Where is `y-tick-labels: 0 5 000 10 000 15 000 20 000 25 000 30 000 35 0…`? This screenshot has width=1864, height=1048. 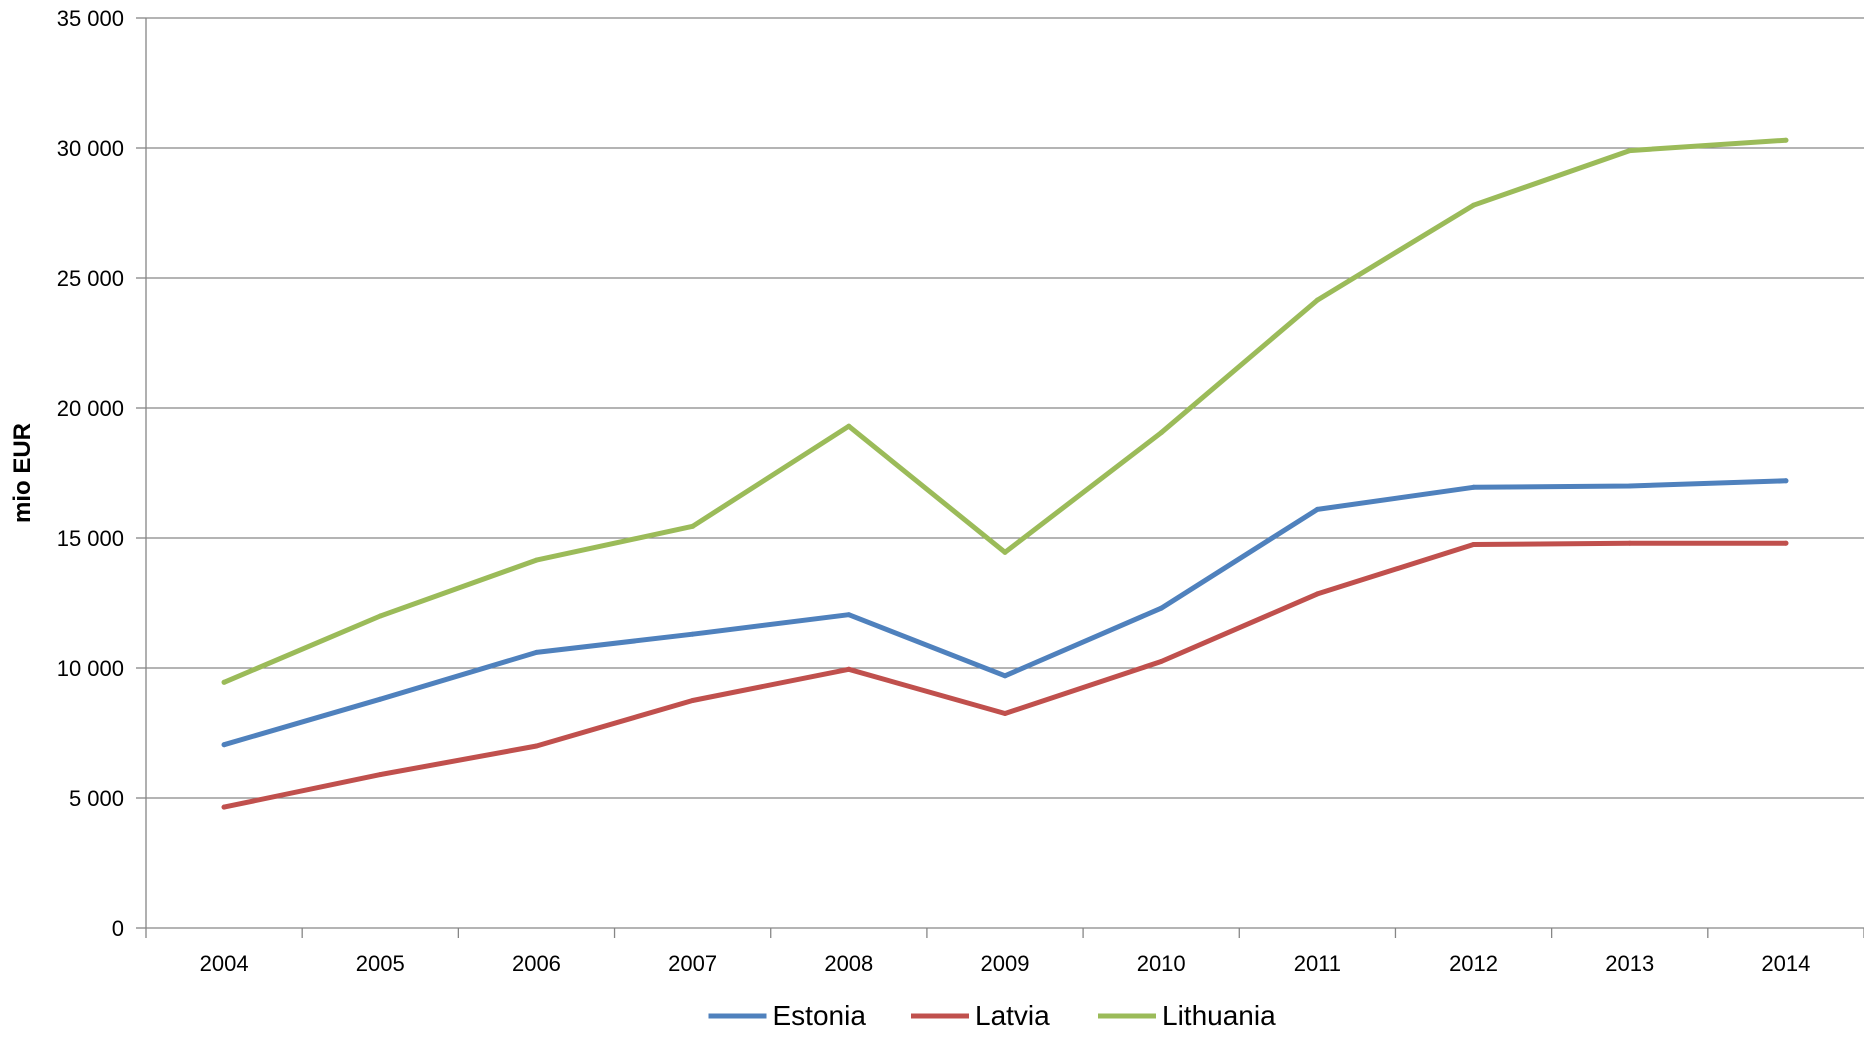
y-tick-labels: 0 5 000 10 000 15 000 20 000 25 000 30 000 35 0… is located at coordinates (90, 473).